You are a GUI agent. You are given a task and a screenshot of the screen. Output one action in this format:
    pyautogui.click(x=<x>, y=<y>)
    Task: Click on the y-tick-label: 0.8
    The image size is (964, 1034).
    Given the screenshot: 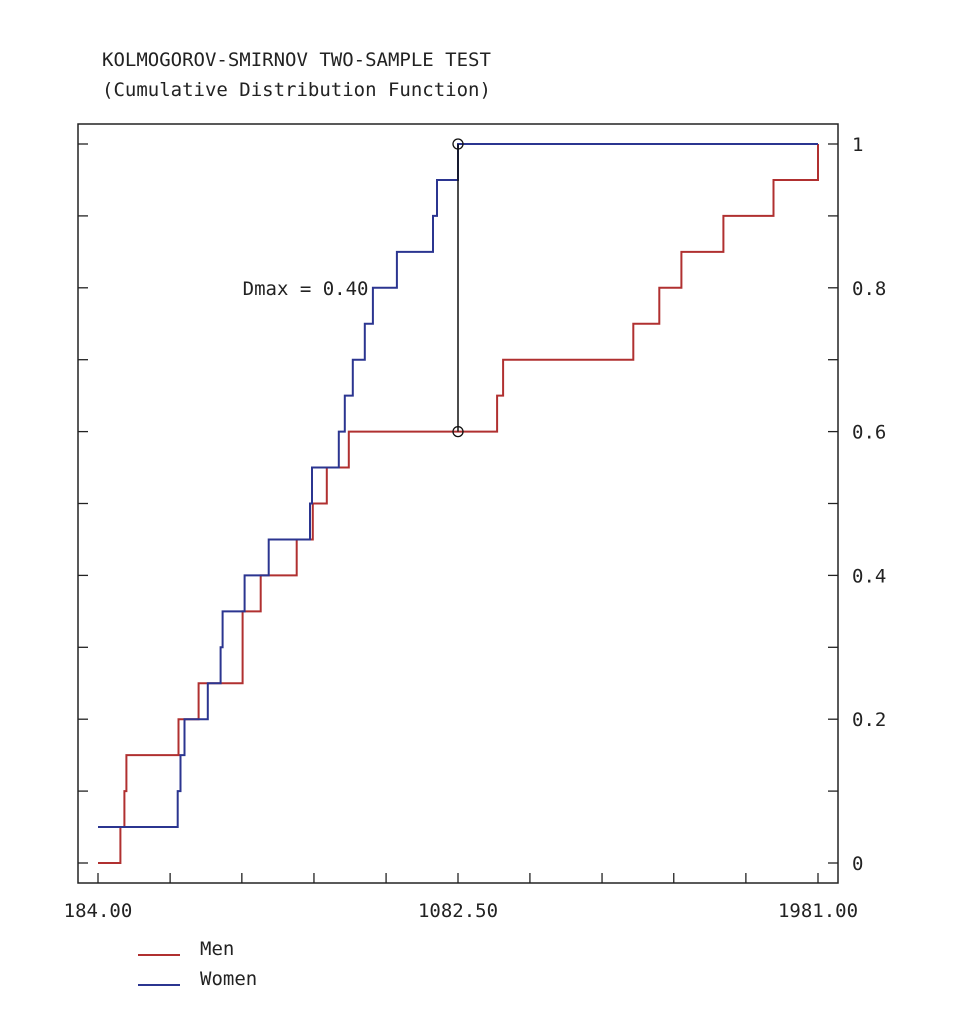 What is the action you would take?
    pyautogui.click(x=869, y=289)
    